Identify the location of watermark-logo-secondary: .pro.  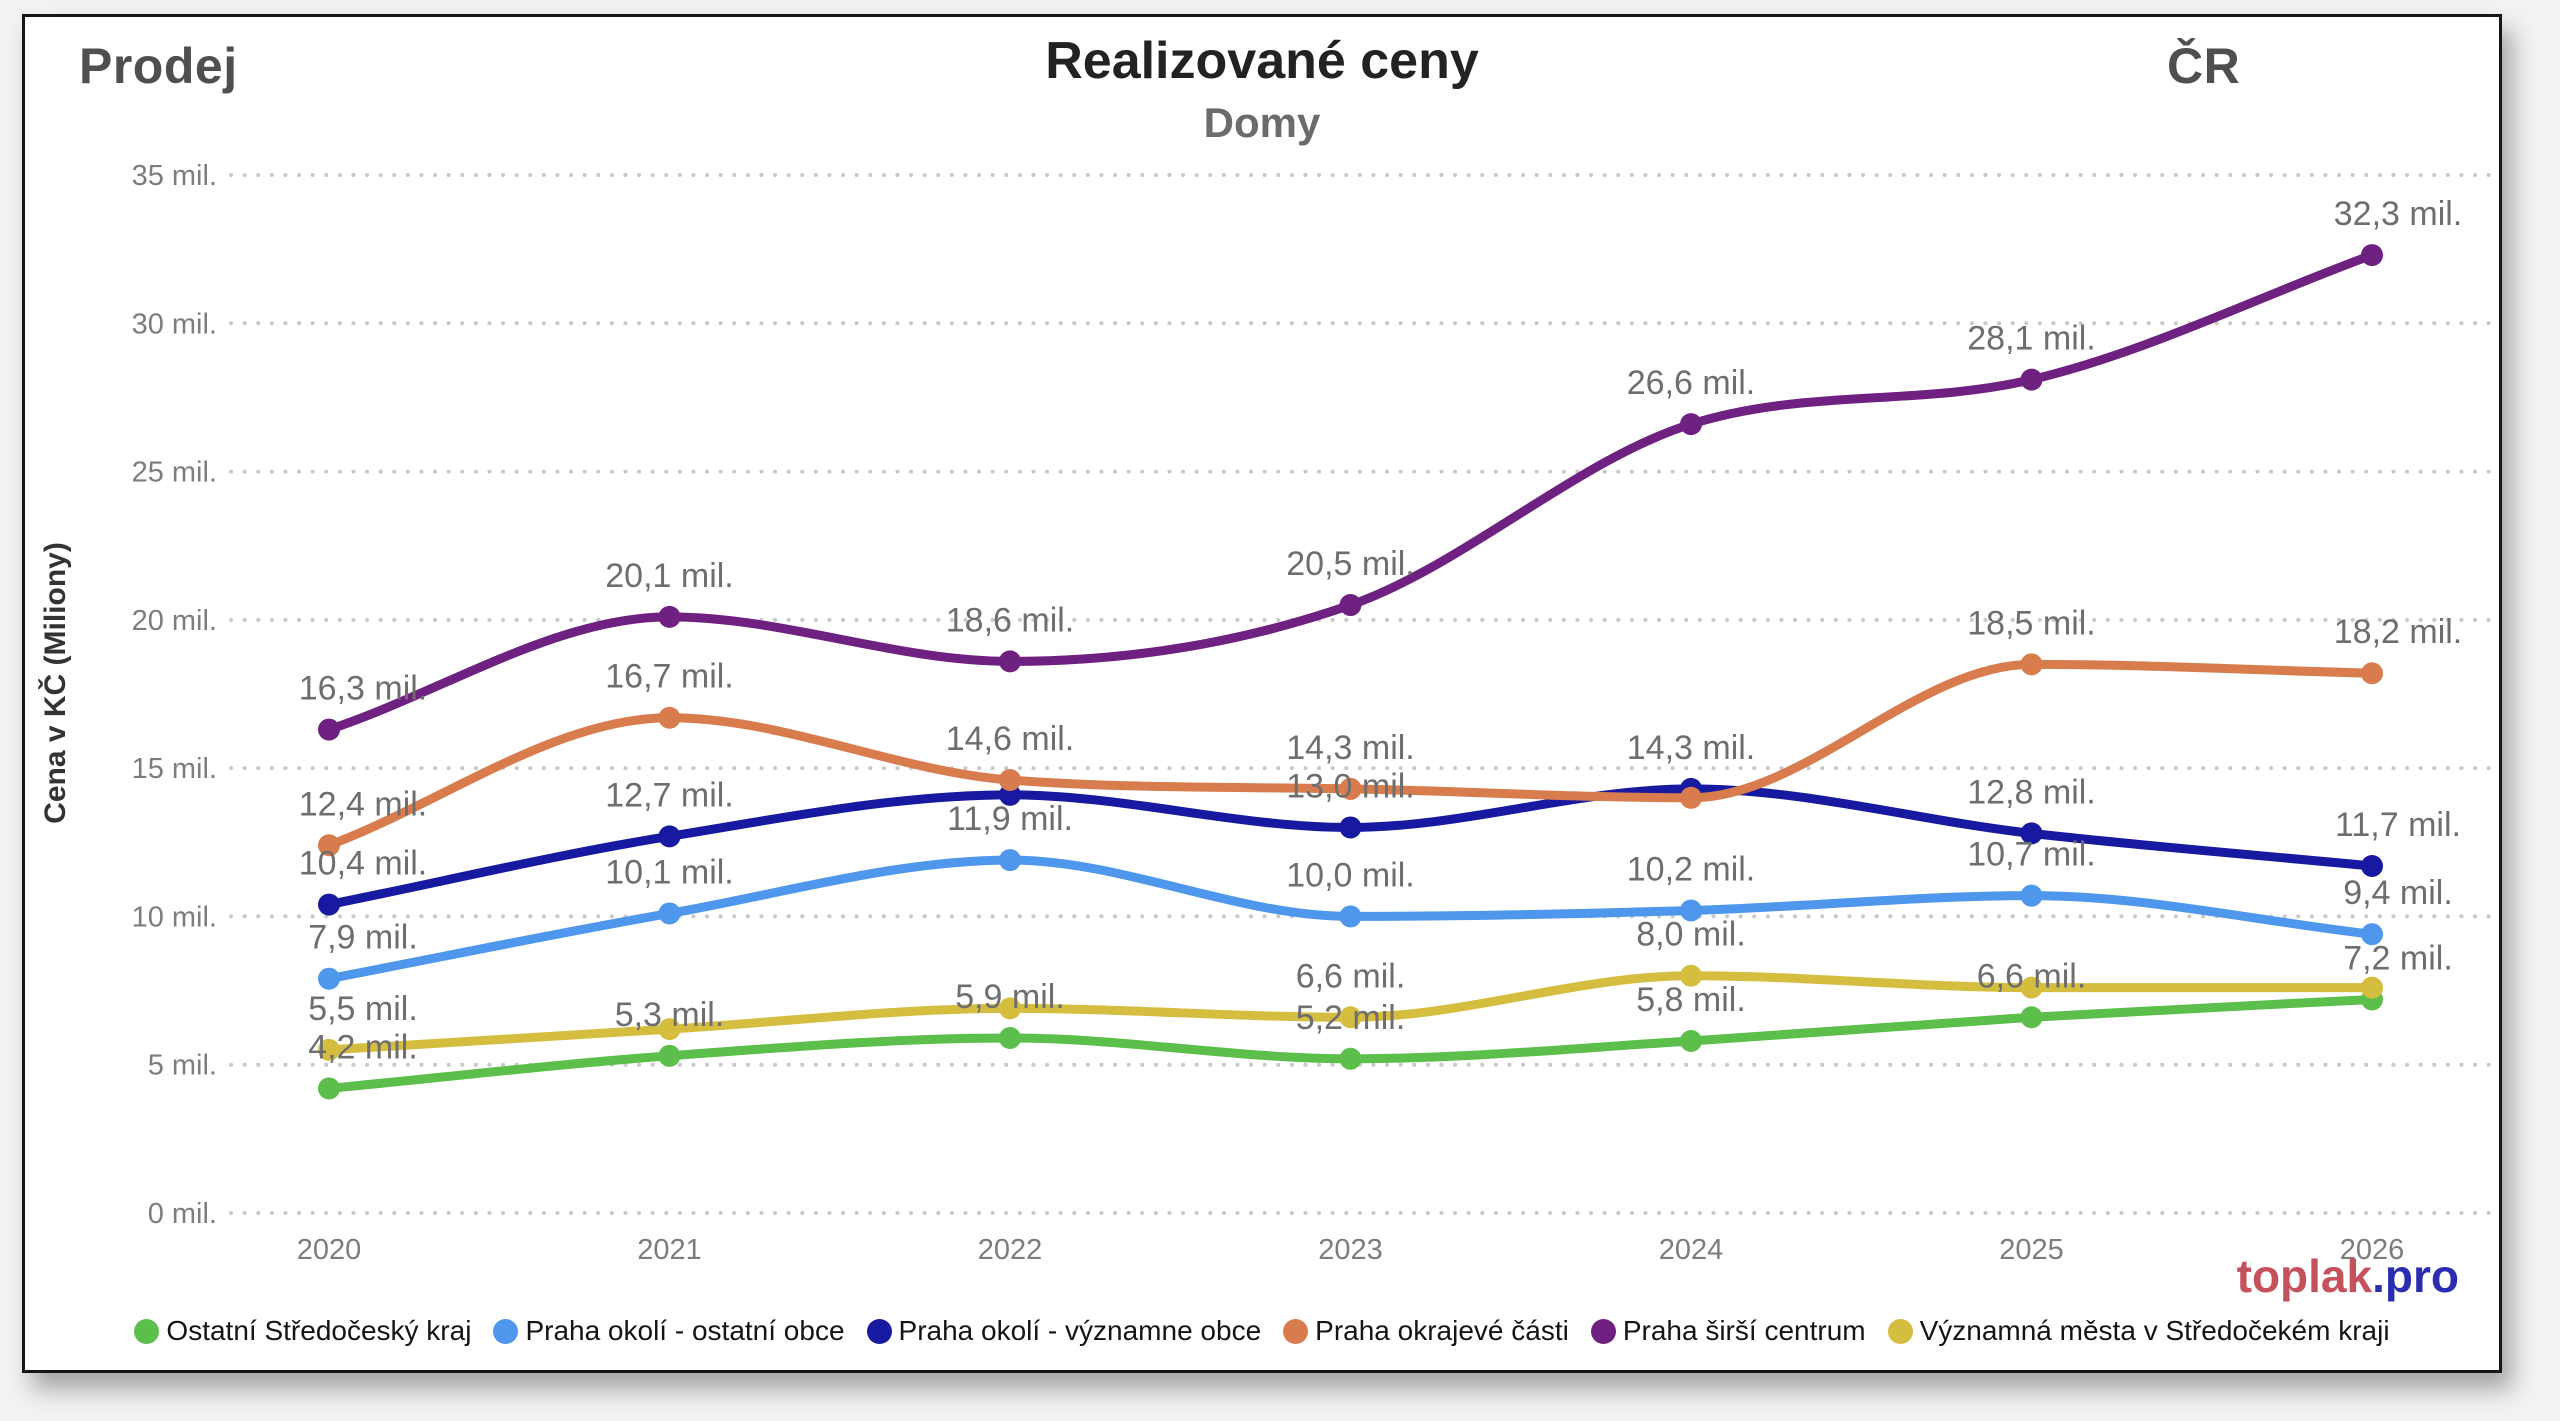
(2415, 1276).